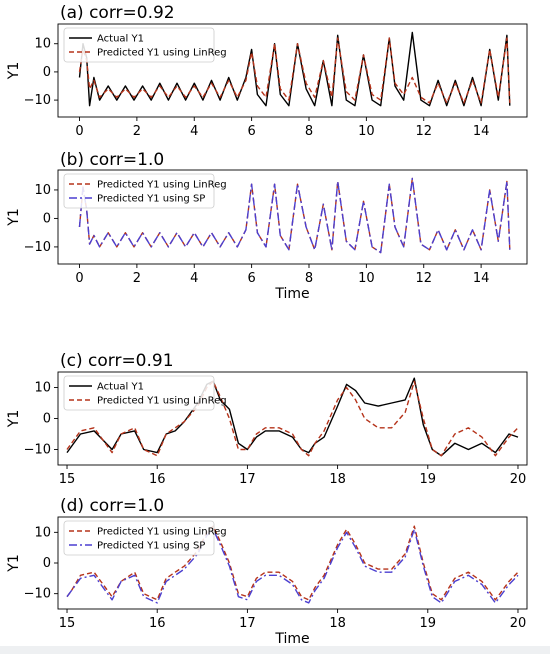 This screenshot has width=550, height=654. Describe the element at coordinates (117, 13) in the screenshot. I see `panel-title: (a) corr=0.92` at that location.